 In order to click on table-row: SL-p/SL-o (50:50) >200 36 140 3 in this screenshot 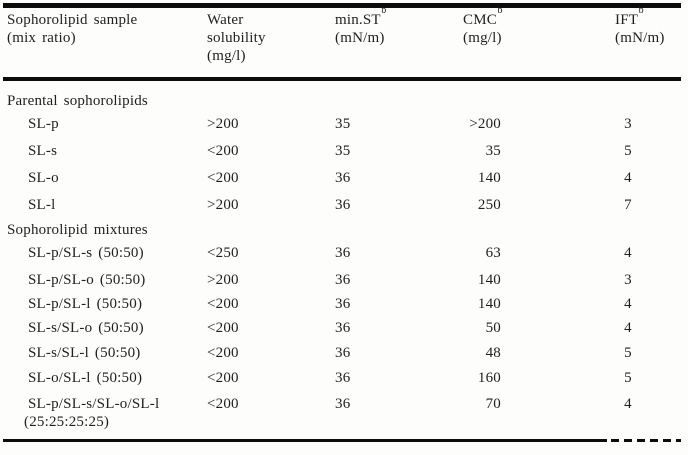, I will do `click(344, 280)`.